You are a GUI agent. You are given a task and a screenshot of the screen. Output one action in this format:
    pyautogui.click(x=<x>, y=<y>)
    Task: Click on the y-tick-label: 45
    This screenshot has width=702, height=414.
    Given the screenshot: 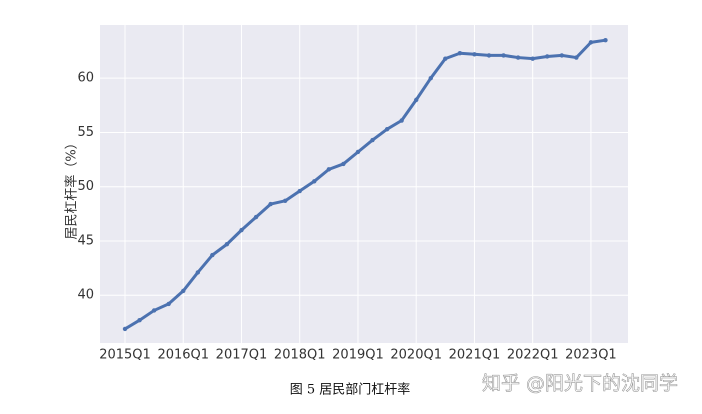 What is the action you would take?
    pyautogui.click(x=85, y=240)
    